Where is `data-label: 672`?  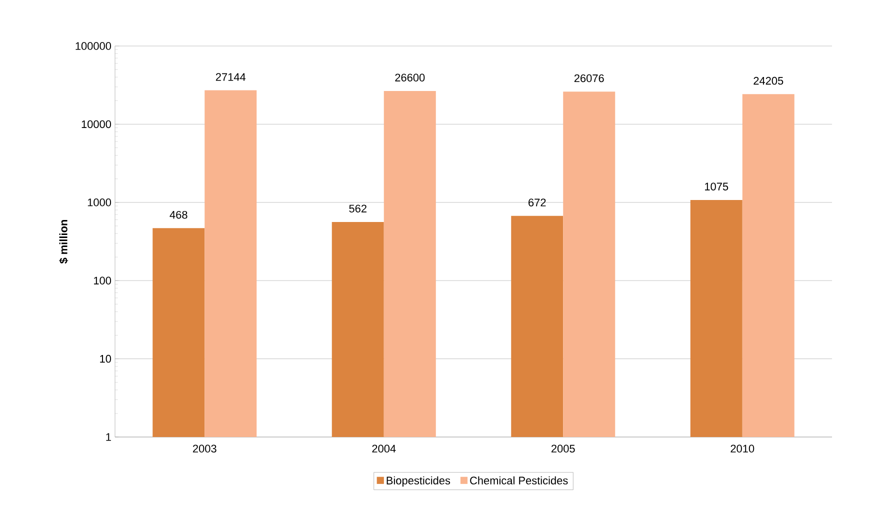
data-label: 672 is located at coordinates (537, 202).